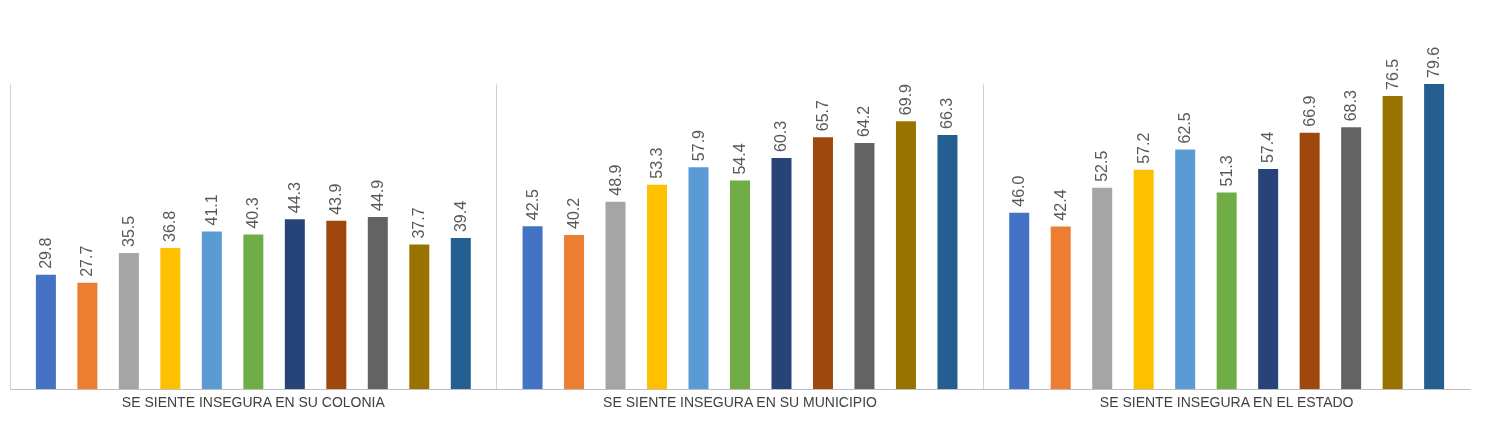  Describe the element at coordinates (377, 195) in the screenshot. I see `data-label: 44.9` at that location.